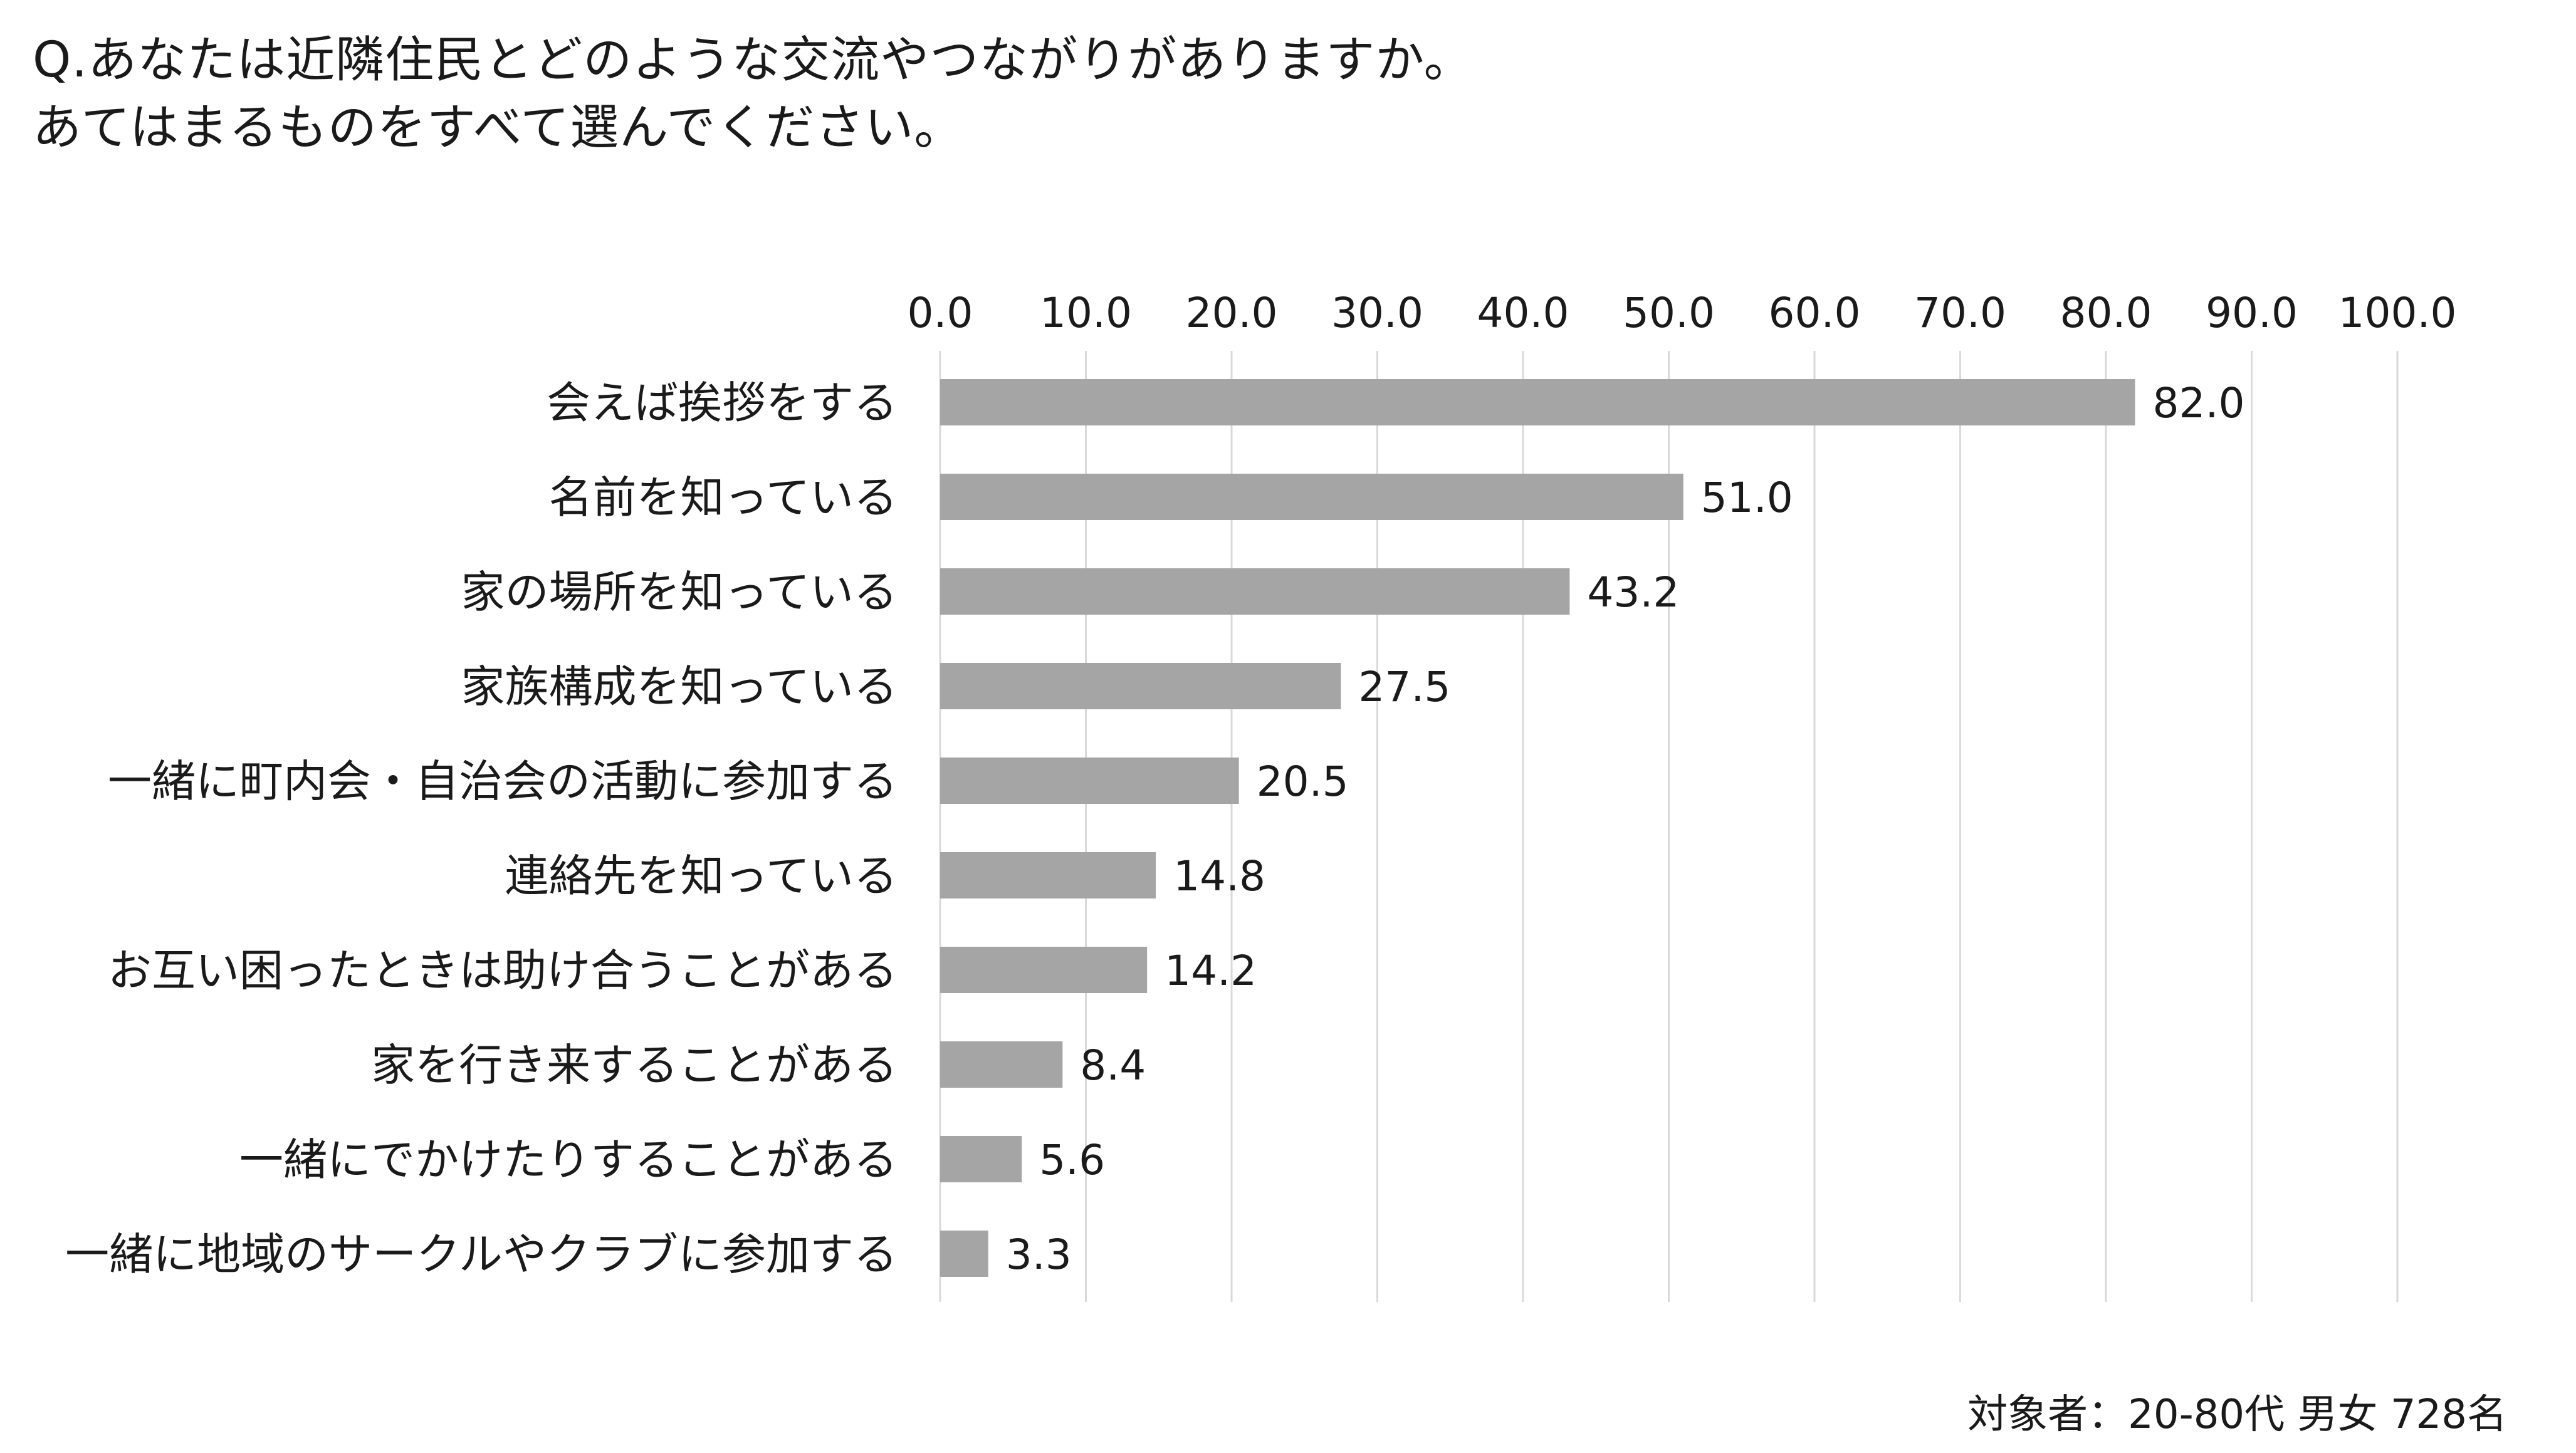 This screenshot has width=2576, height=1453. I want to click on x-tick-label: 70.0, so click(1960, 313).